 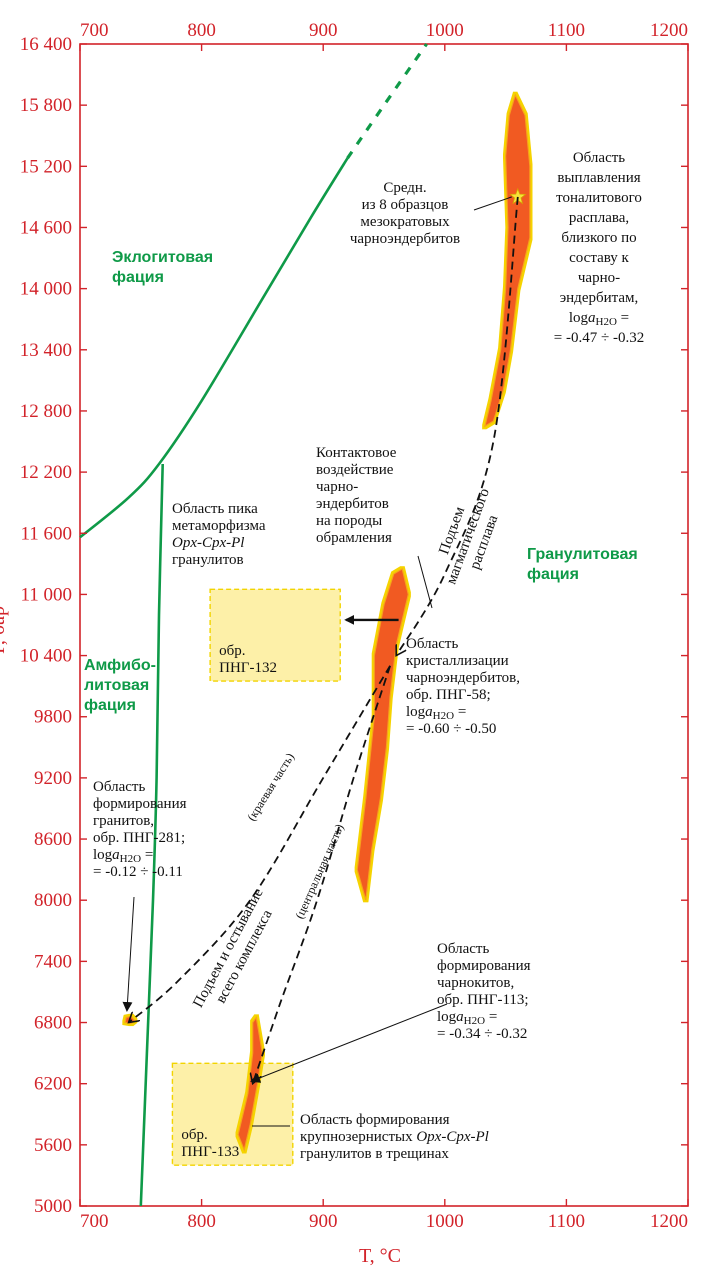 What do you see at coordinates (405, 222) in the screenshot?
I see `annotation-average: мезократовых` at bounding box center [405, 222].